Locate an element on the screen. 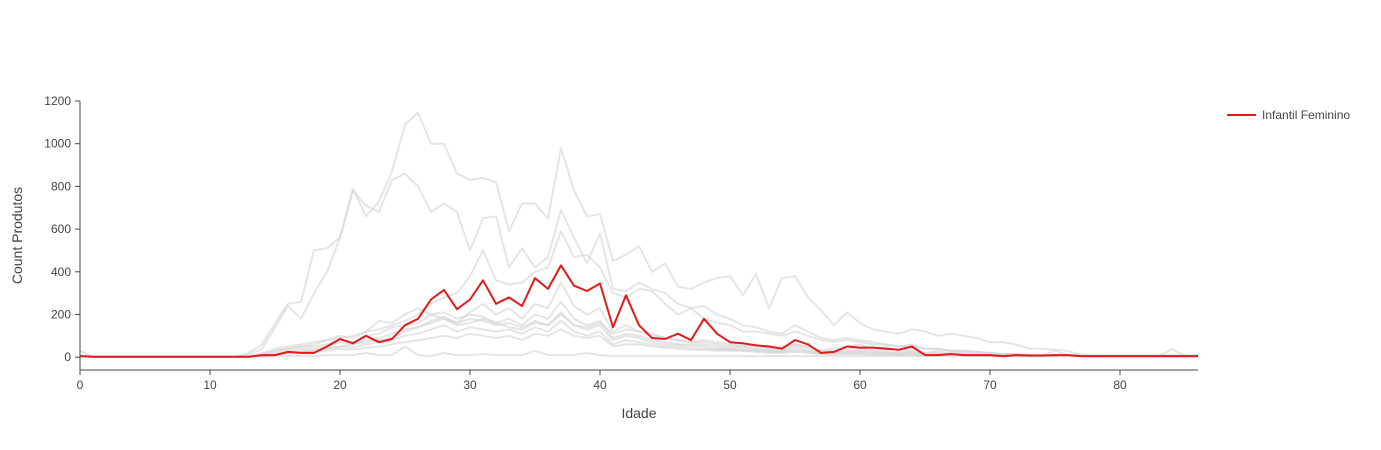  x-tick-label: 50 is located at coordinates (730, 385).